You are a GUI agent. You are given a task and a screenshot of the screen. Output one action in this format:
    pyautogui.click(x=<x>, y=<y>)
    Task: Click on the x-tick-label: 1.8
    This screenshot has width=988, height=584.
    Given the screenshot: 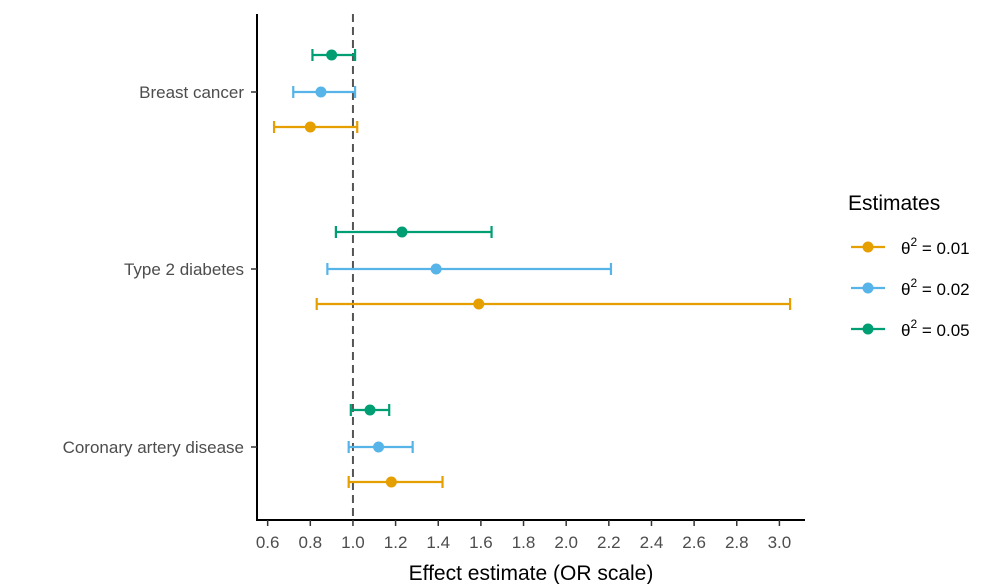 What is the action you would take?
    pyautogui.click(x=524, y=542)
    